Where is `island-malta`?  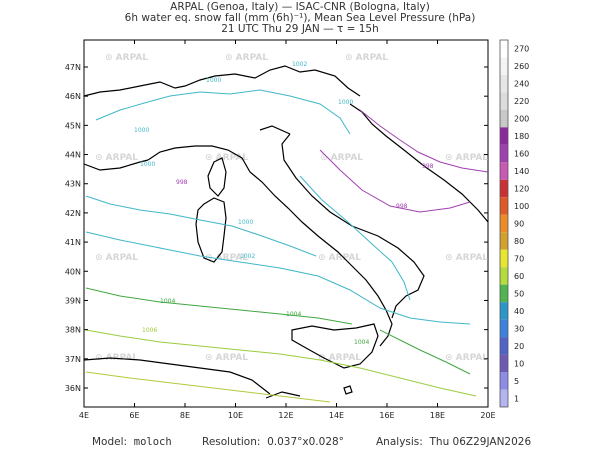 island-malta is located at coordinates (348, 390).